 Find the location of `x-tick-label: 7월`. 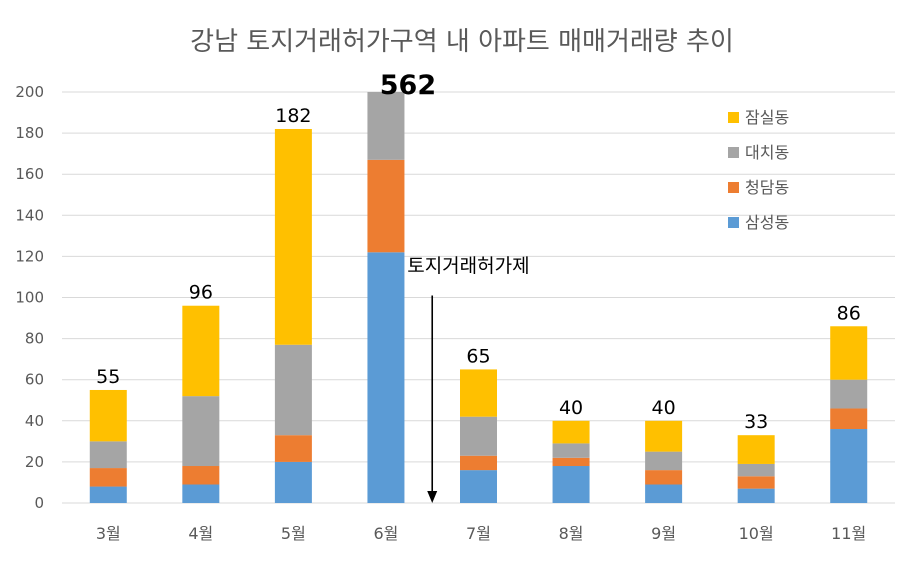

x-tick-label: 7월 is located at coordinates (478, 533).